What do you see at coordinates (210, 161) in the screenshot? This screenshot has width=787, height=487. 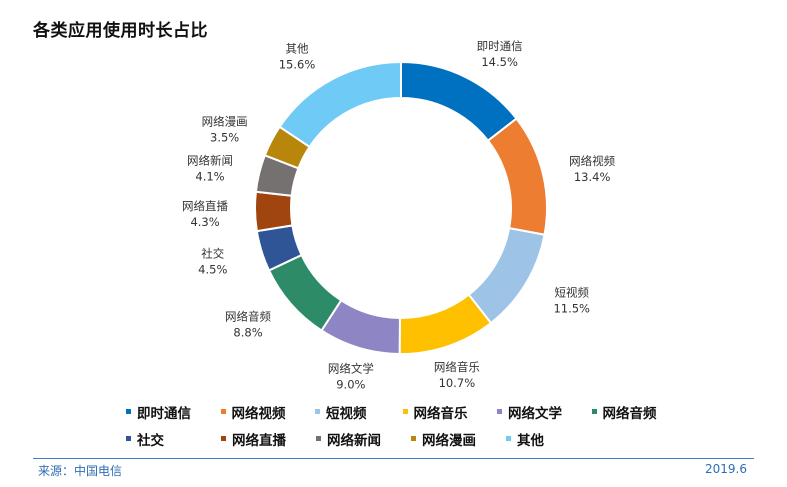 I see `slice-name-label: 网络新闻` at bounding box center [210, 161].